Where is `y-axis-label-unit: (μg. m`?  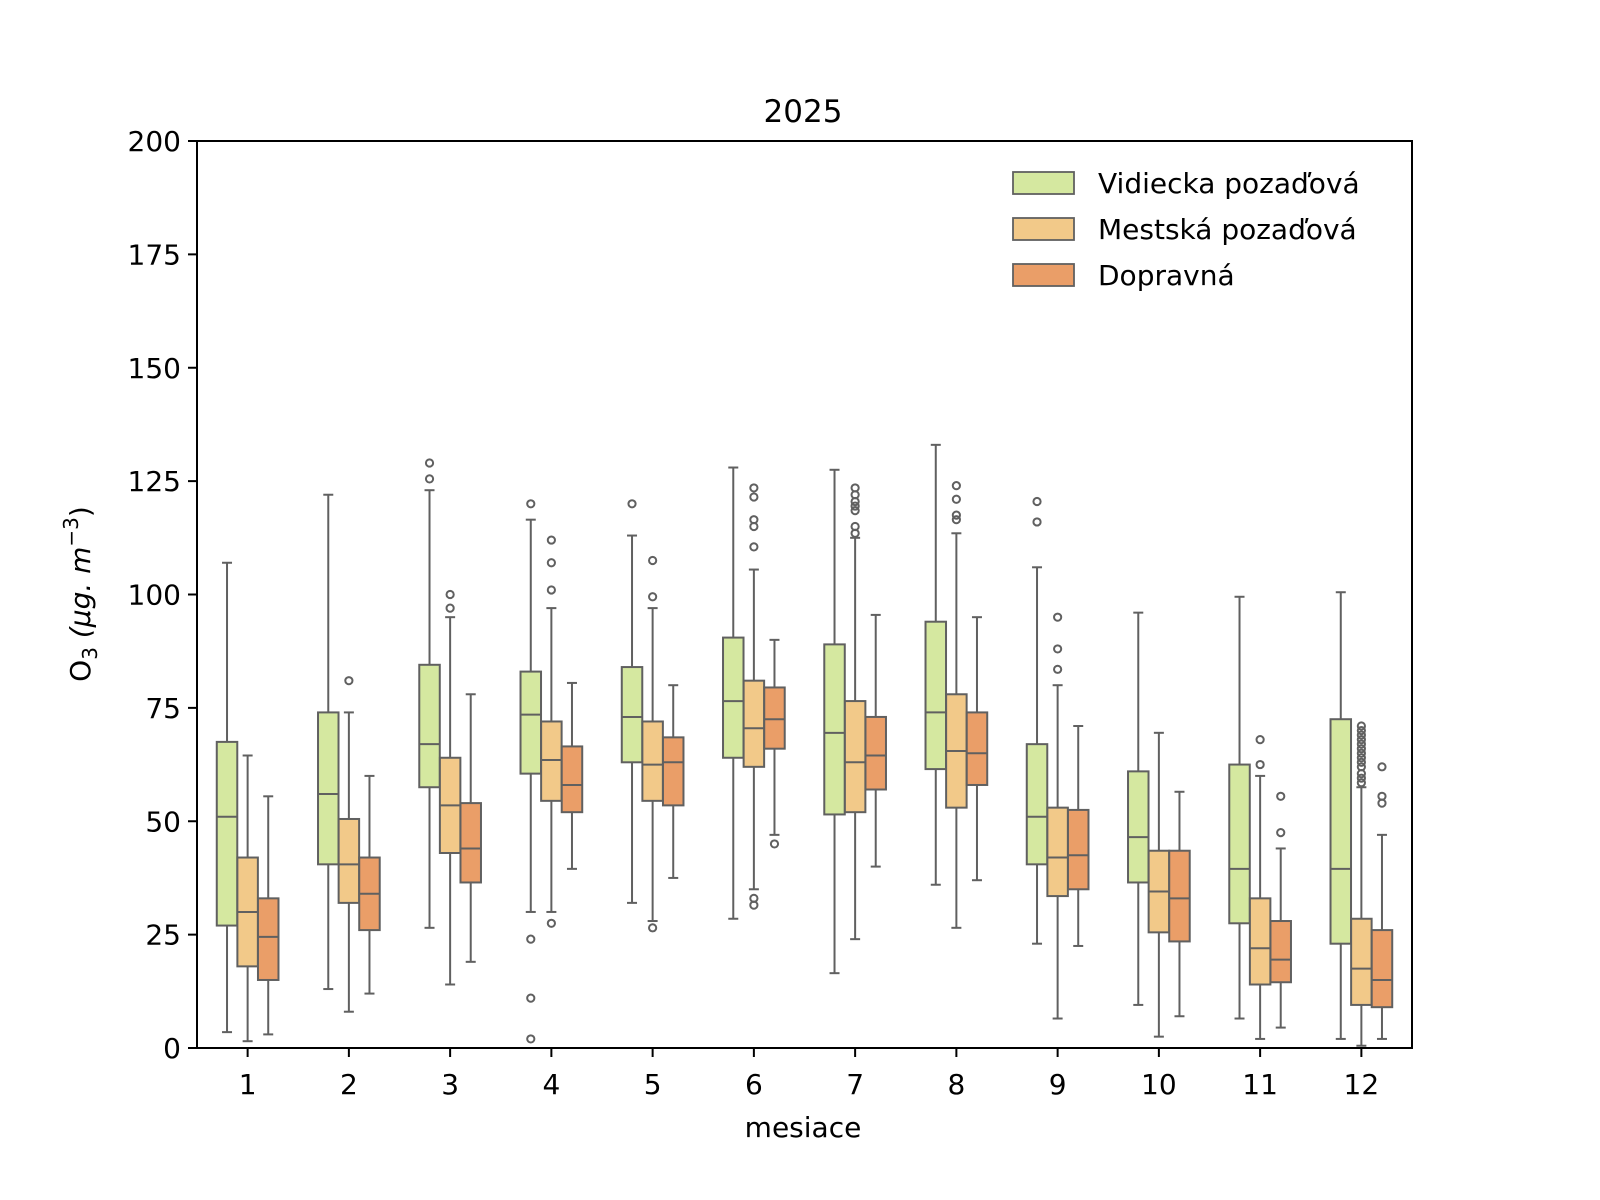
y-axis-label-unit: (μg. m is located at coordinates (80, 597).